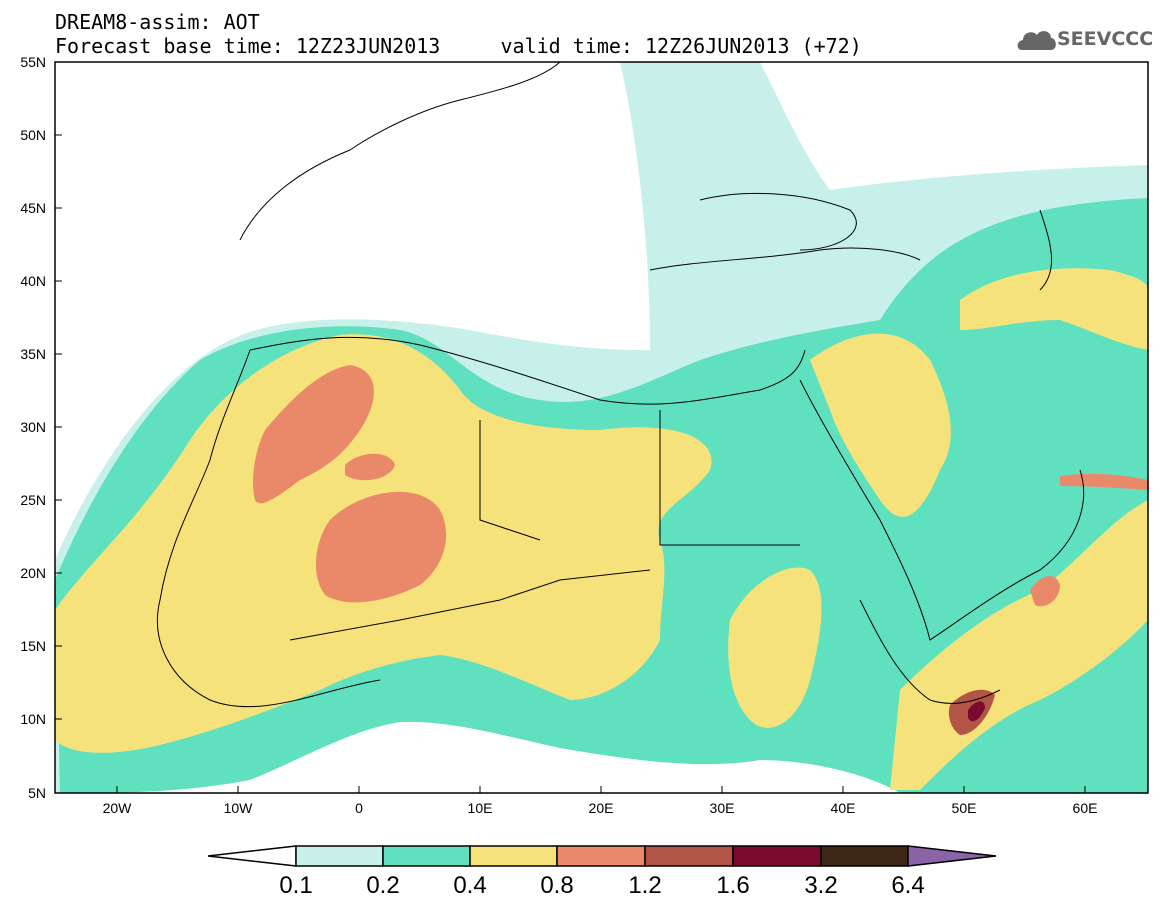 This screenshot has width=1165, height=905. Describe the element at coordinates (1036, 40) in the screenshot. I see `cloud-icon` at that location.